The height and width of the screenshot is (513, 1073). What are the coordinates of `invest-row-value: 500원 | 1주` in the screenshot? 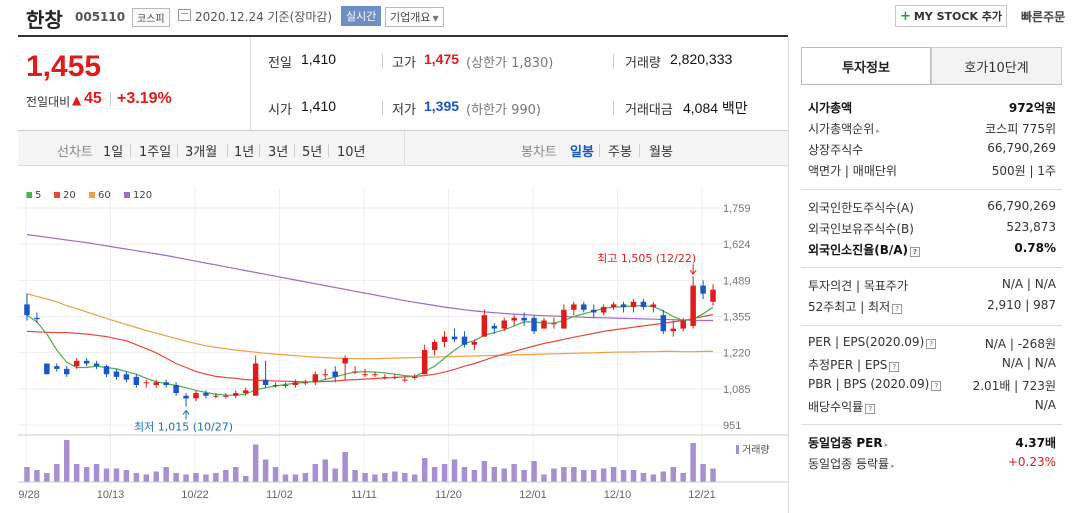 It's located at (1023, 171).